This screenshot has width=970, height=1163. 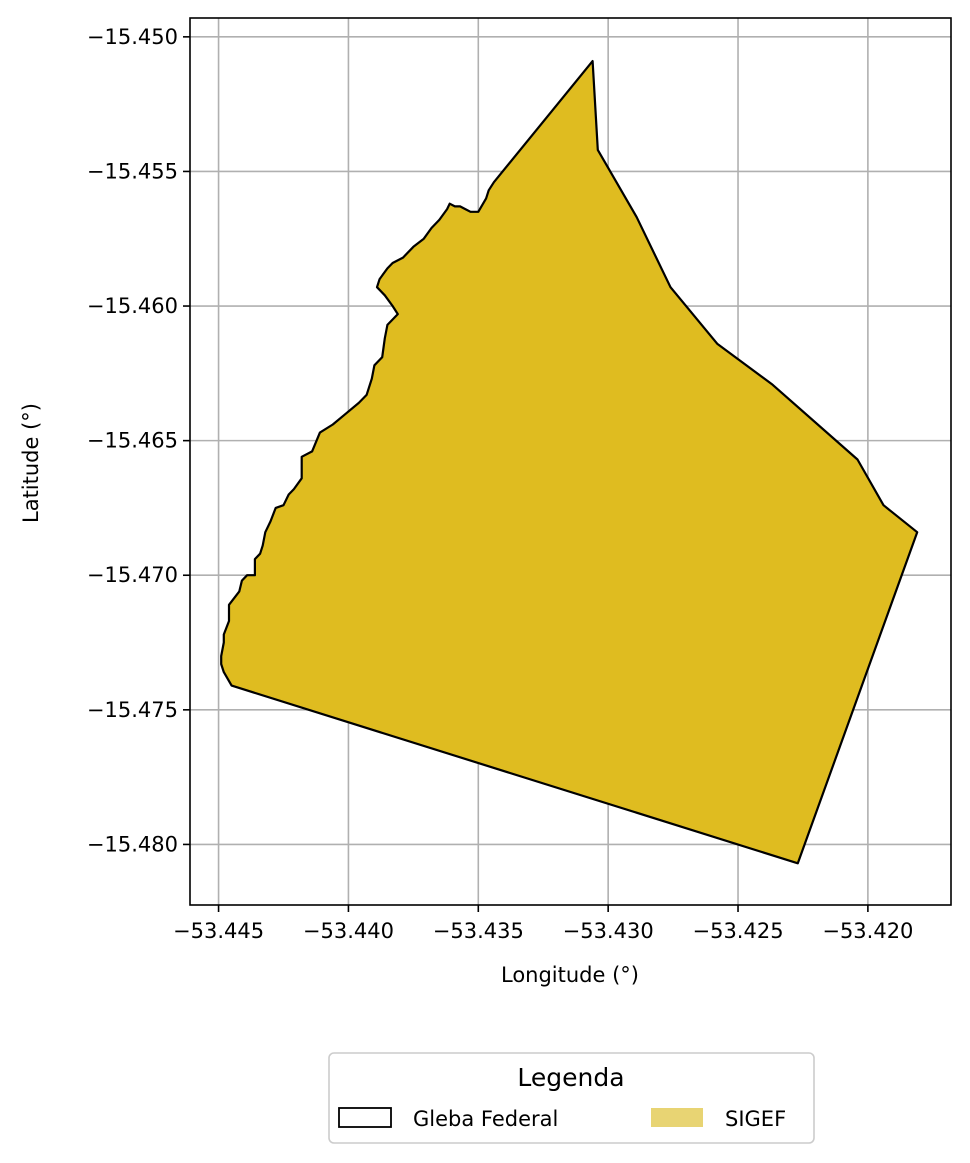 What do you see at coordinates (755, 1119) in the screenshot?
I see `legend-label-sigef: SIGEF` at bounding box center [755, 1119].